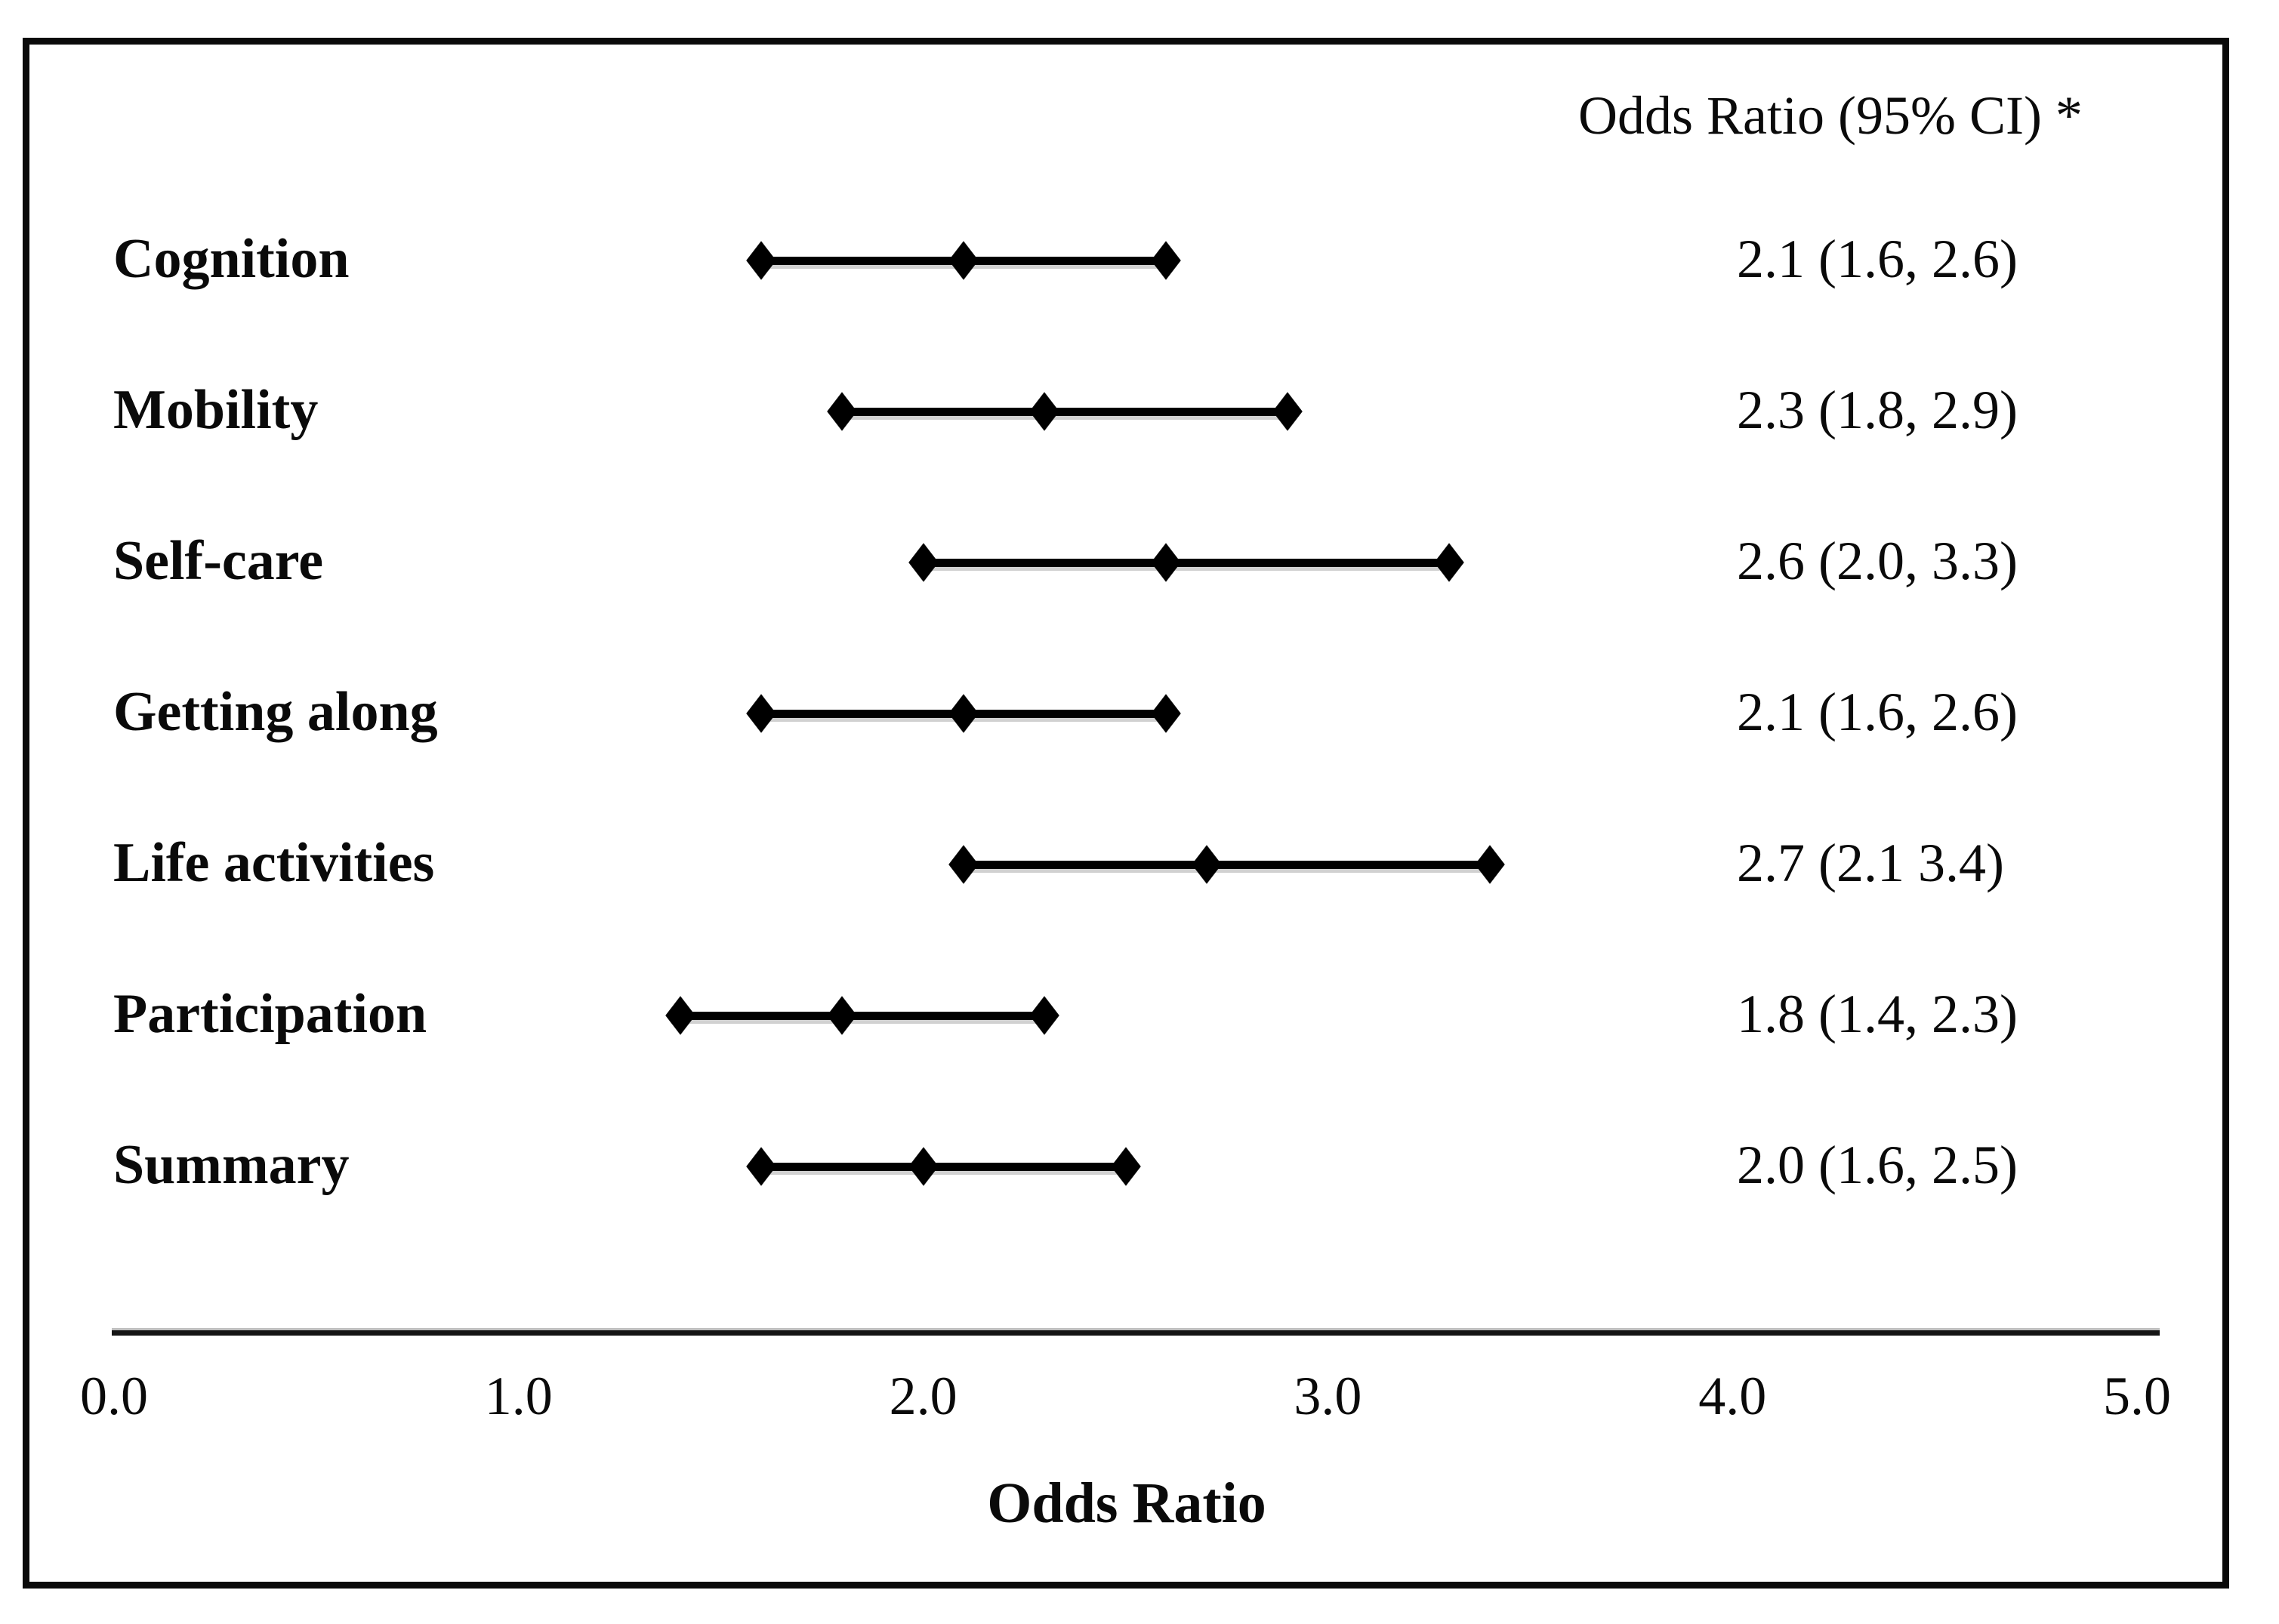  What do you see at coordinates (232, 1164) in the screenshot?
I see `row-label: Summary` at bounding box center [232, 1164].